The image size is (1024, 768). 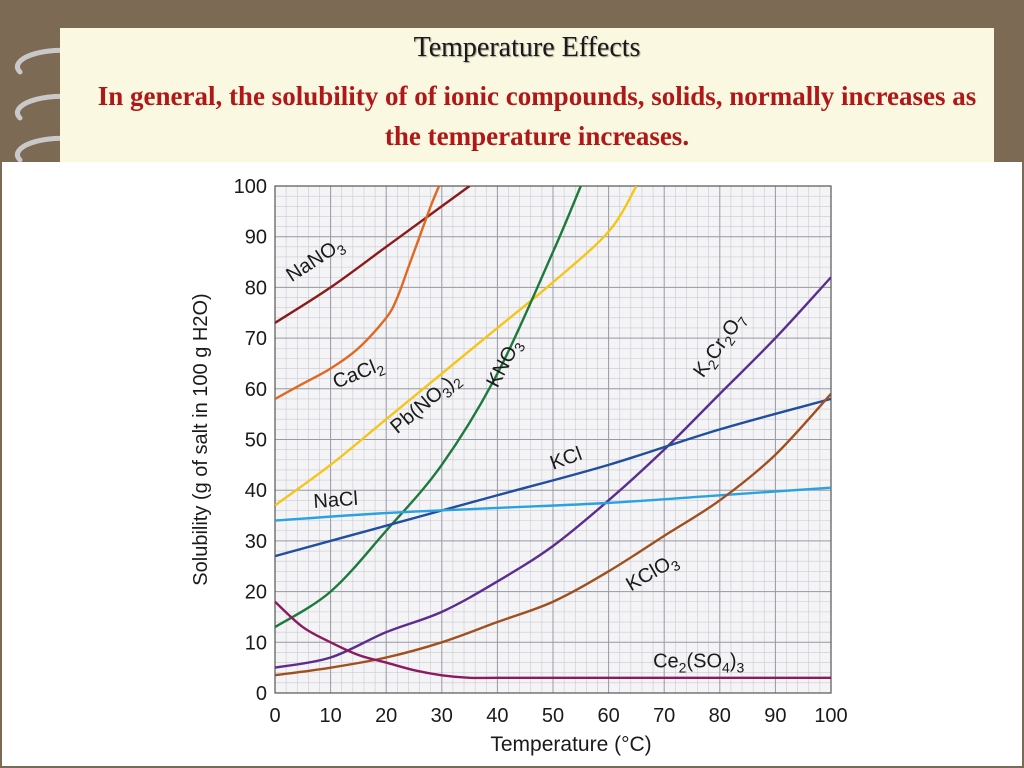 What do you see at coordinates (330, 716) in the screenshot?
I see `x-tick-label: 10` at bounding box center [330, 716].